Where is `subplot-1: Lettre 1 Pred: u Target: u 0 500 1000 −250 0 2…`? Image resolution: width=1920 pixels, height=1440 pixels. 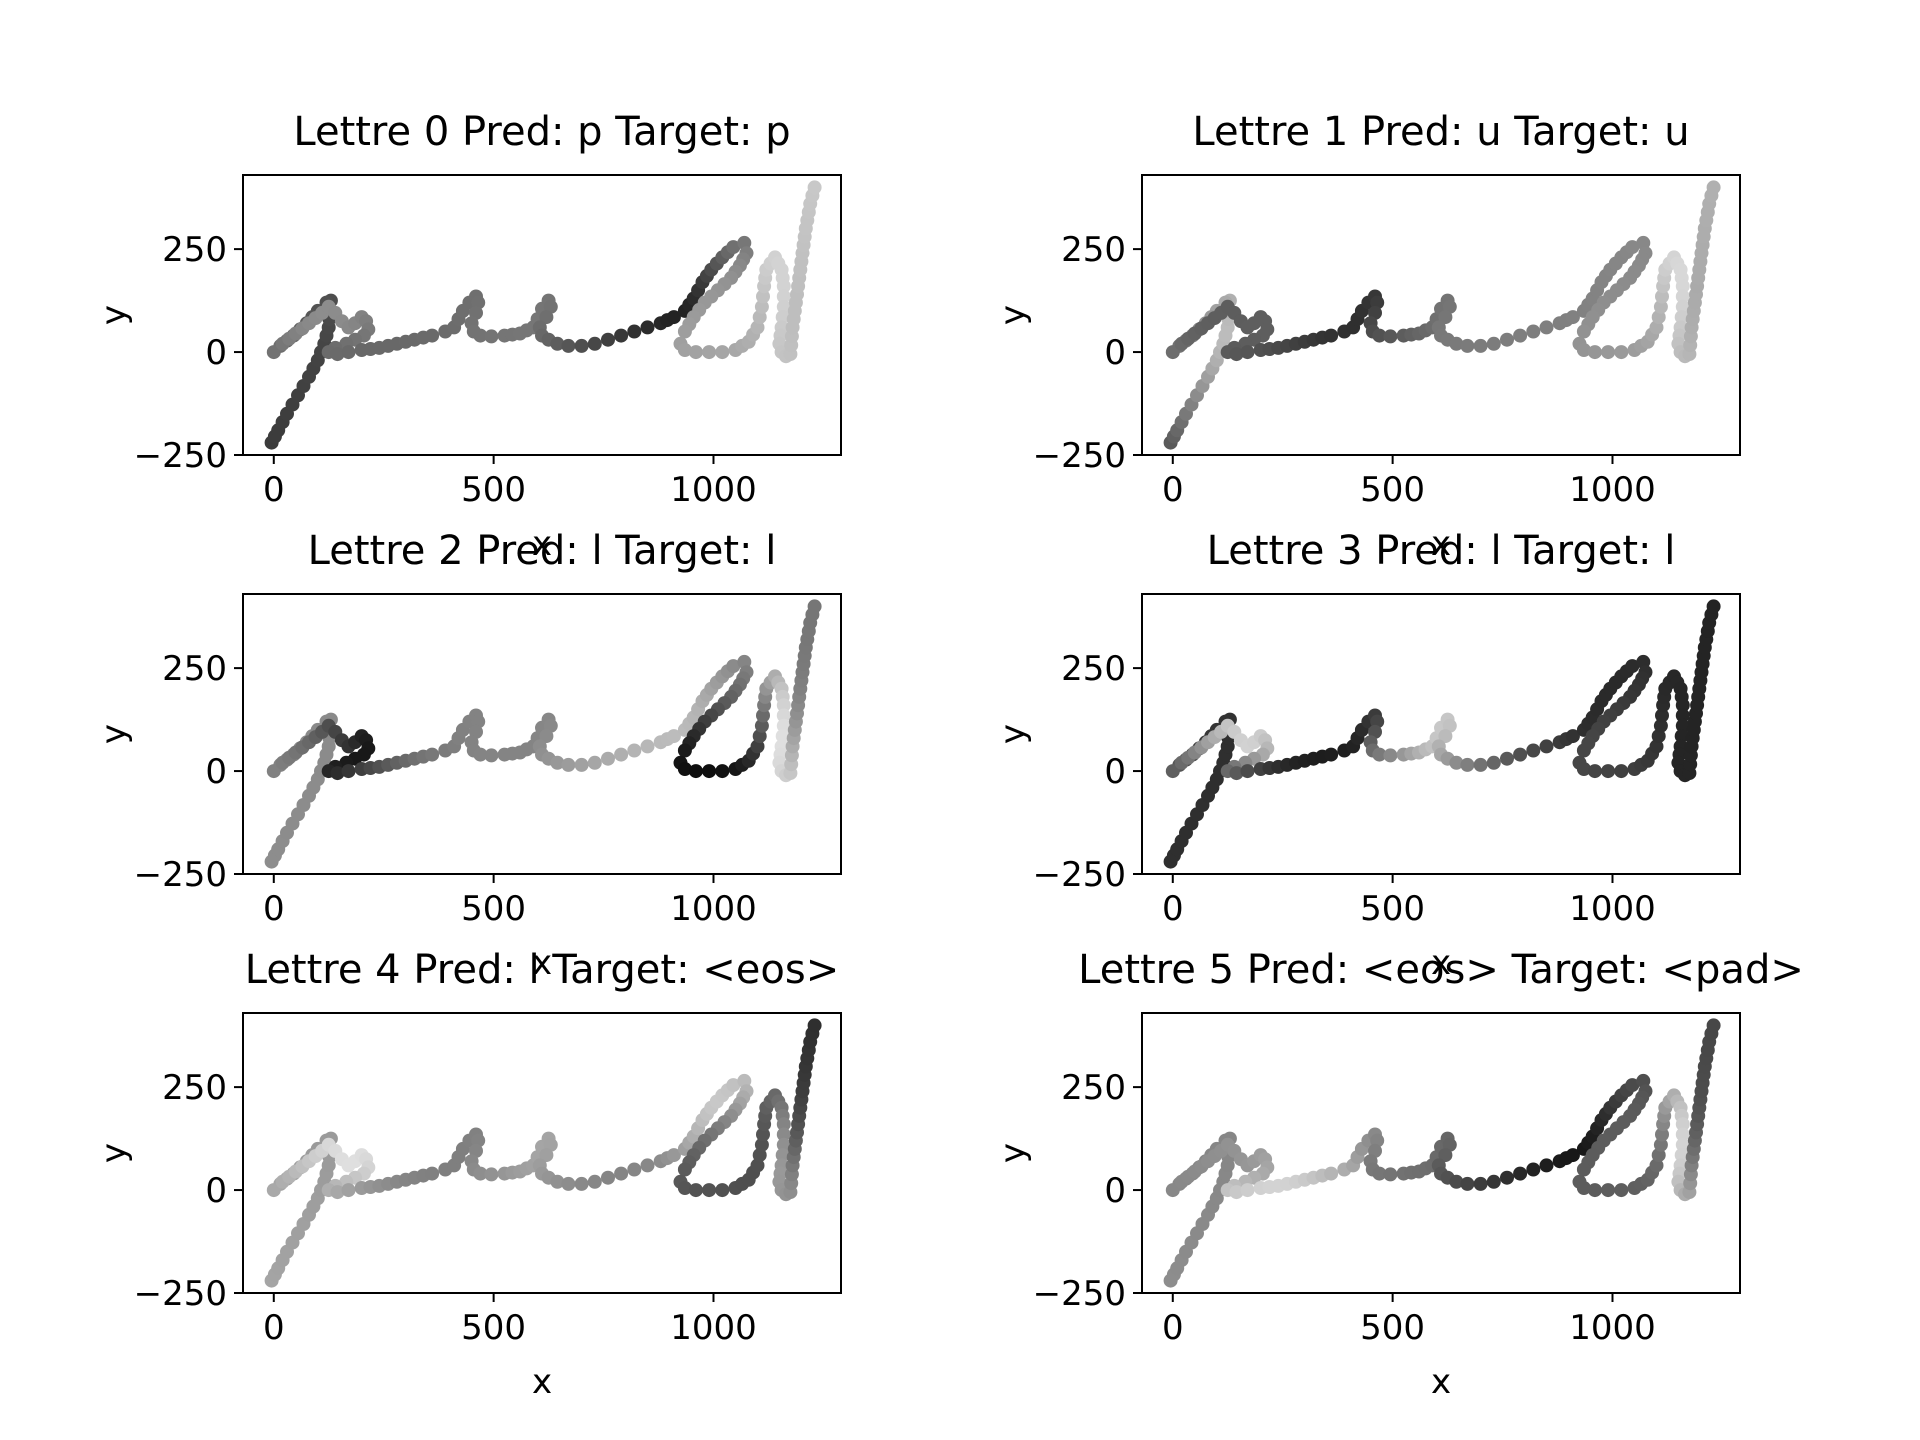
subplot-1: Lettre 1 Pred: u Target: u 0 500 1000 −250 0 2… is located at coordinates (1367, 336).